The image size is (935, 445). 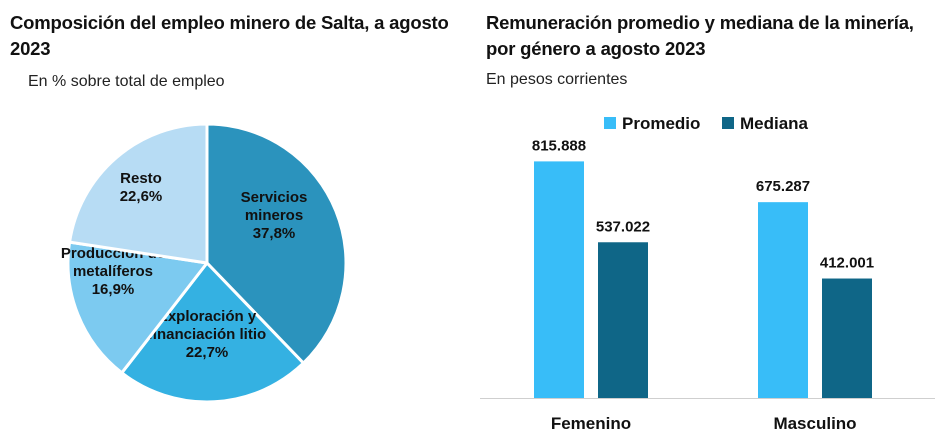 I want to click on category-label: Masculino, so click(x=814, y=423).